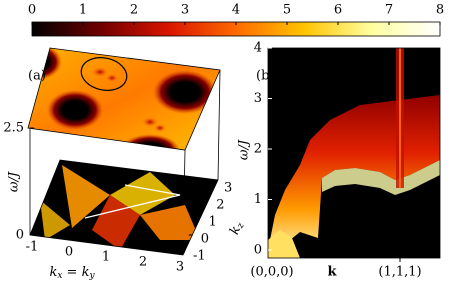 This screenshot has width=452, height=285. What do you see at coordinates (241, 225) in the screenshot?
I see `label-part: z` at bounding box center [241, 225].